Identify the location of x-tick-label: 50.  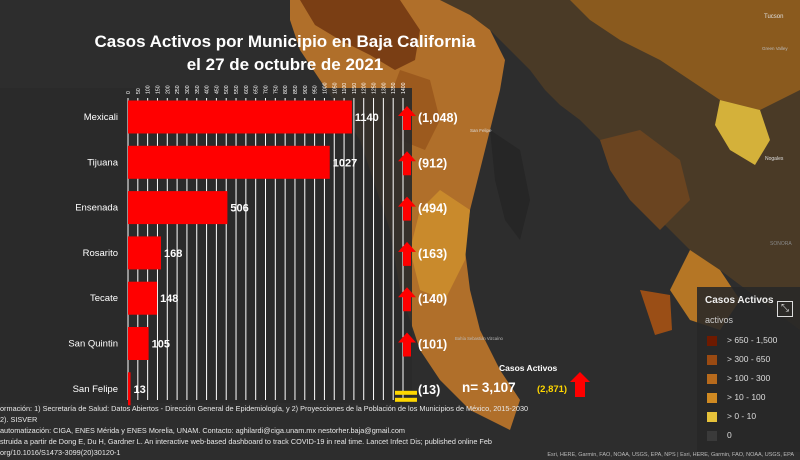
(139, 91).